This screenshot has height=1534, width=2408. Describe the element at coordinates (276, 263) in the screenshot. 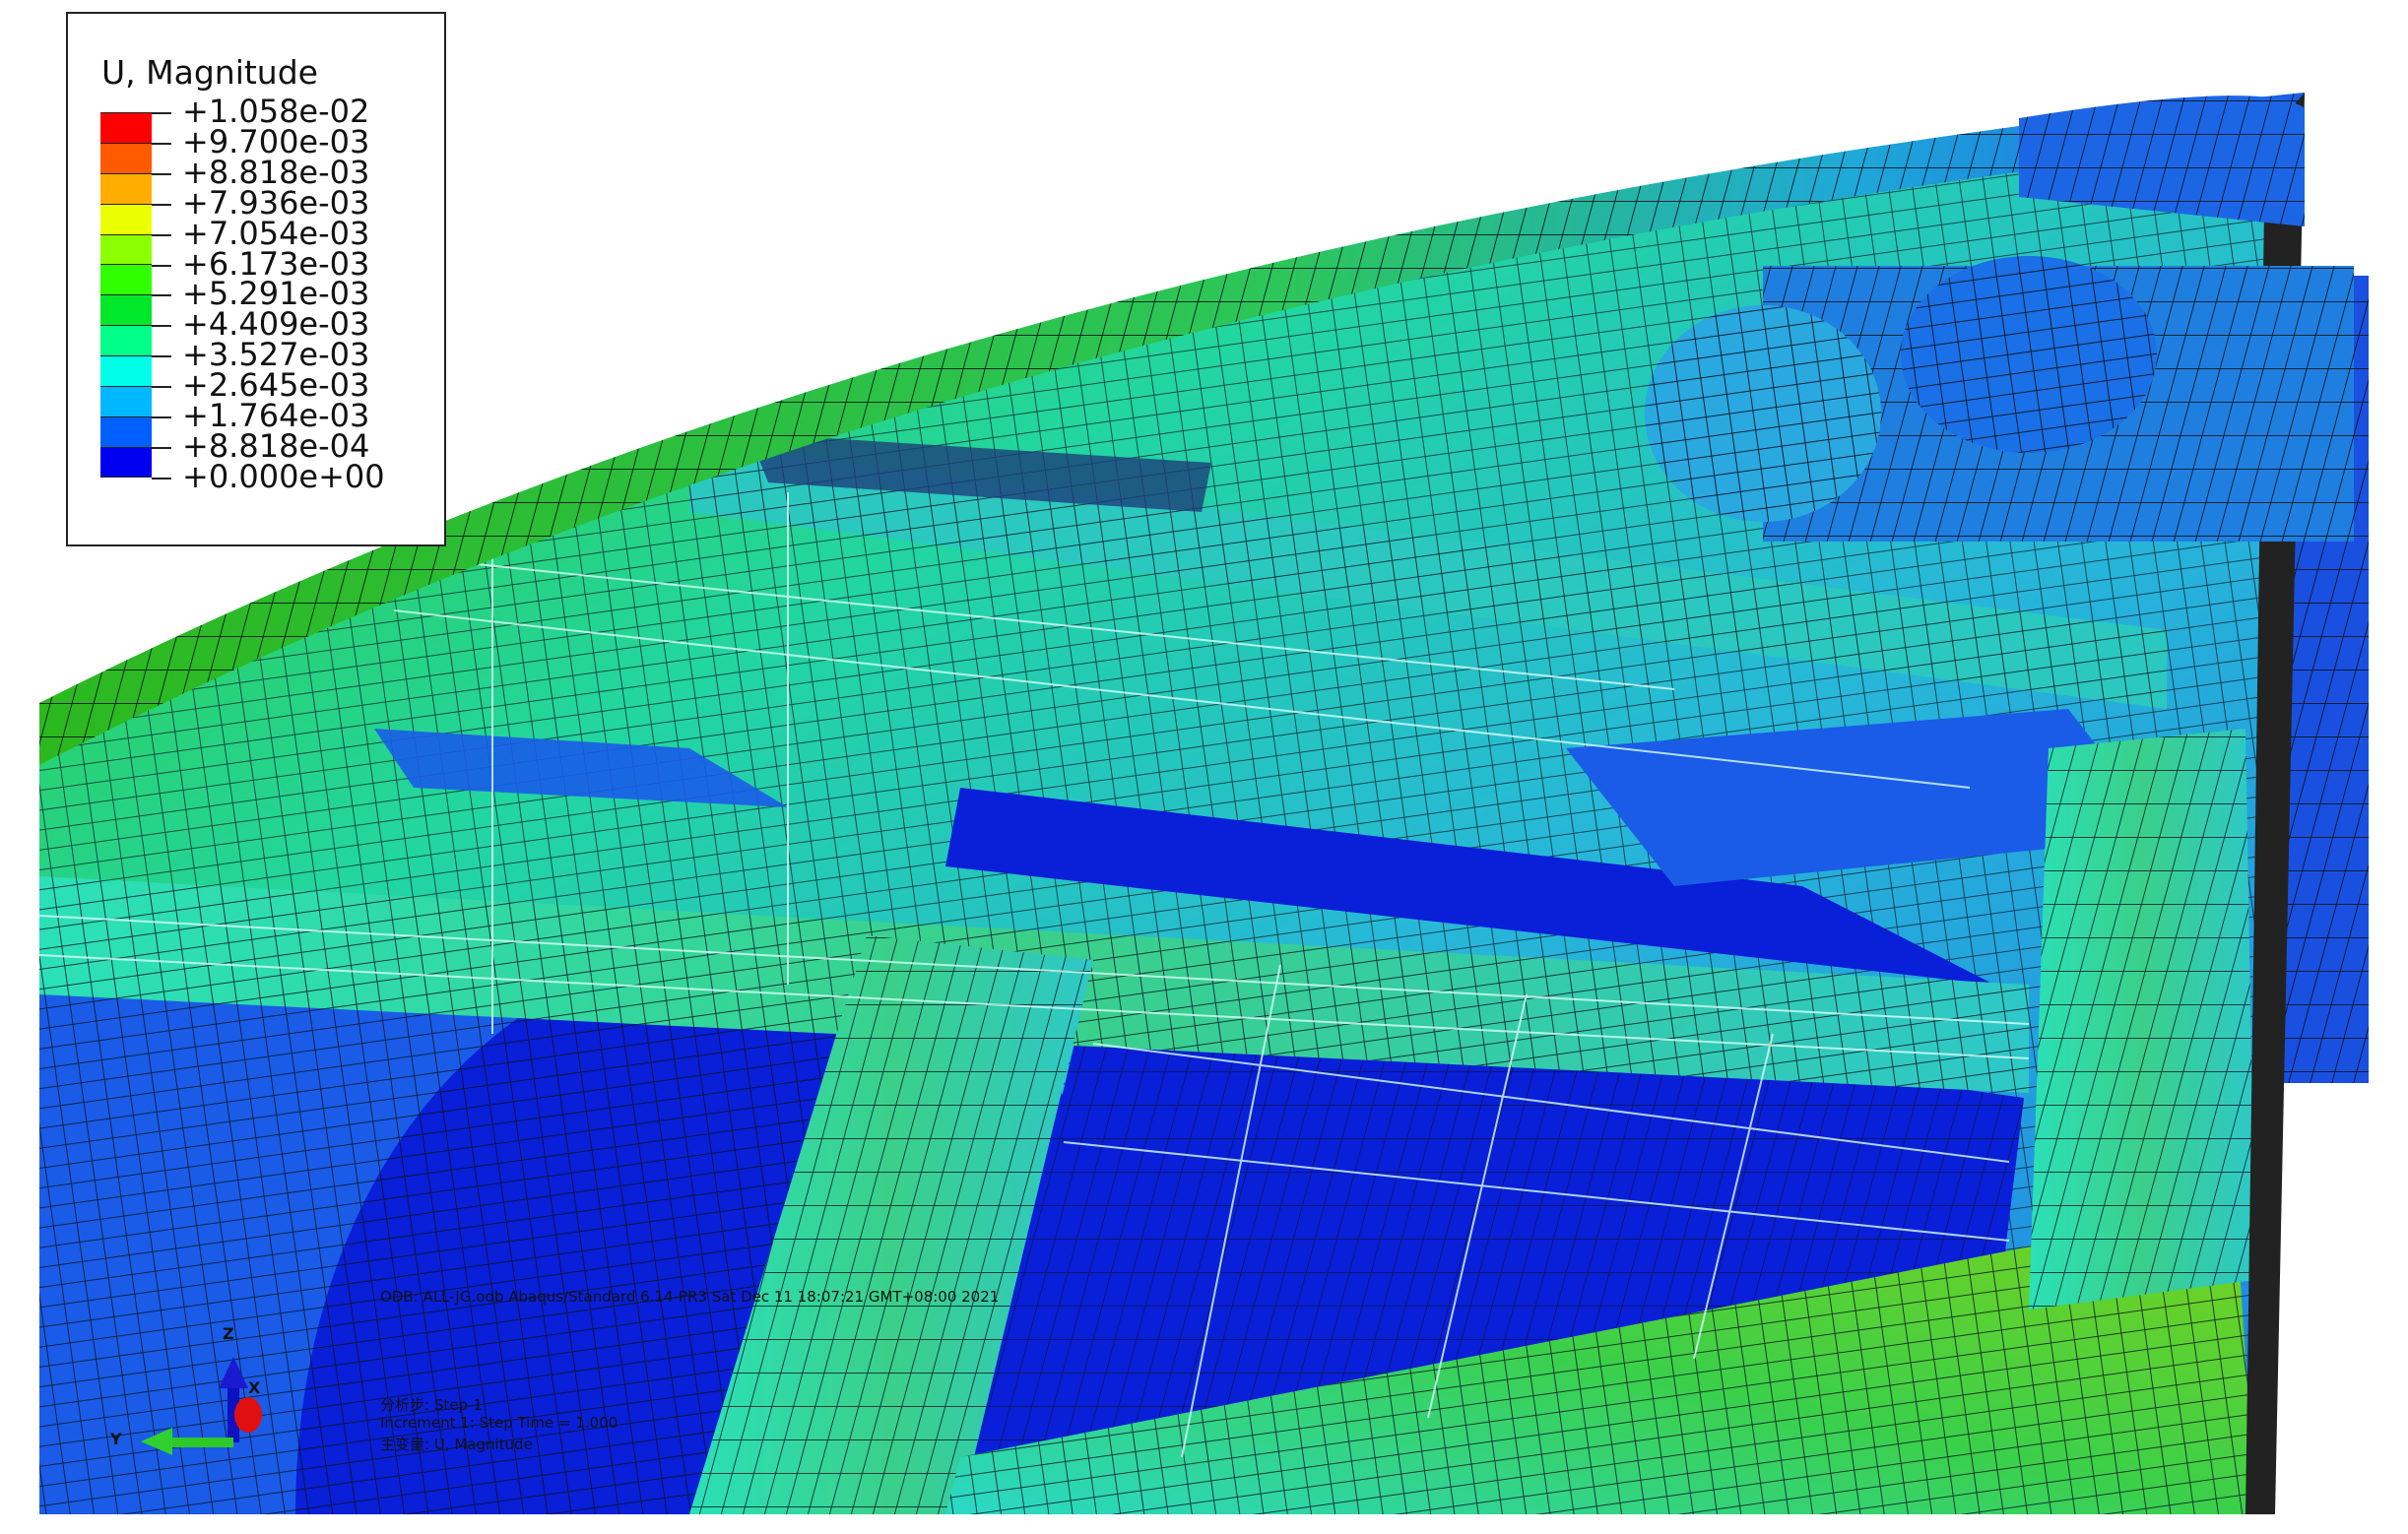

I see `legend-label: +6.173e-03` at that location.